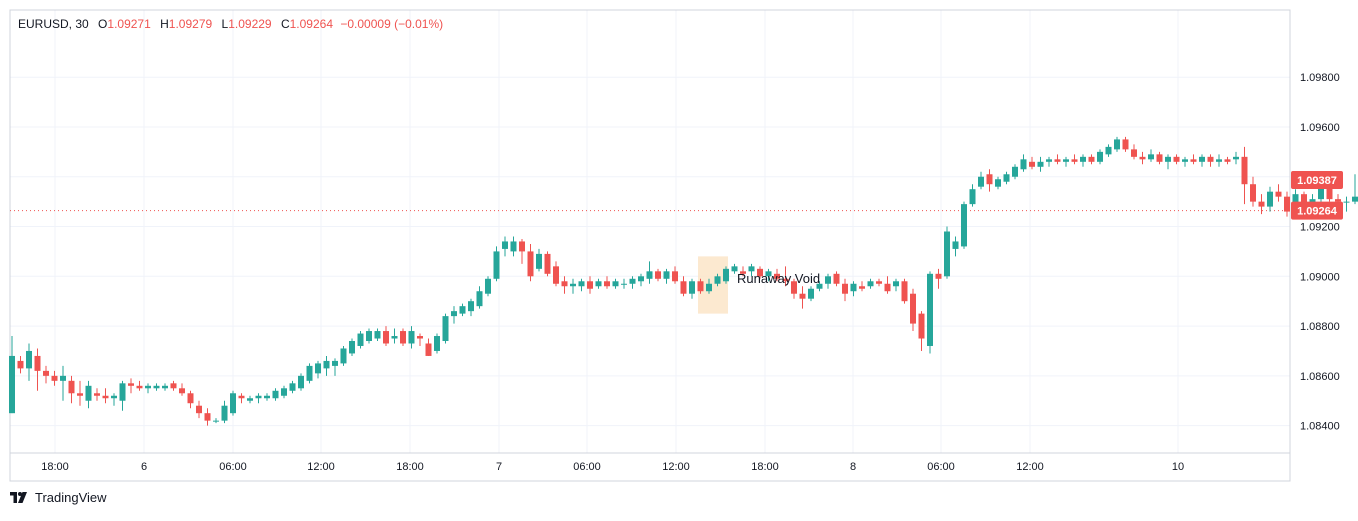 This screenshot has width=1358, height=521. What do you see at coordinates (55, 467) in the screenshot?
I see `x-tick-label: 18:00` at bounding box center [55, 467].